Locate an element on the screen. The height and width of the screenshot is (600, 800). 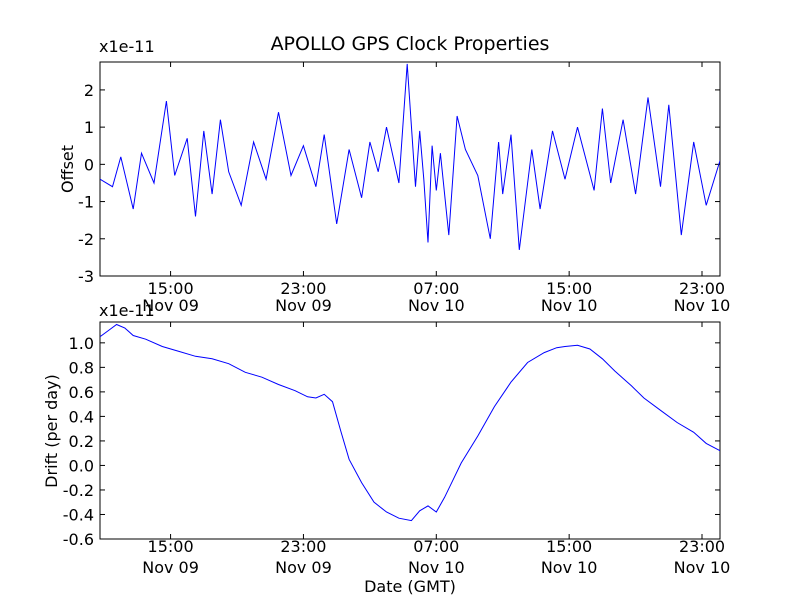
y-tick-label: 1 is located at coordinates (89, 127).